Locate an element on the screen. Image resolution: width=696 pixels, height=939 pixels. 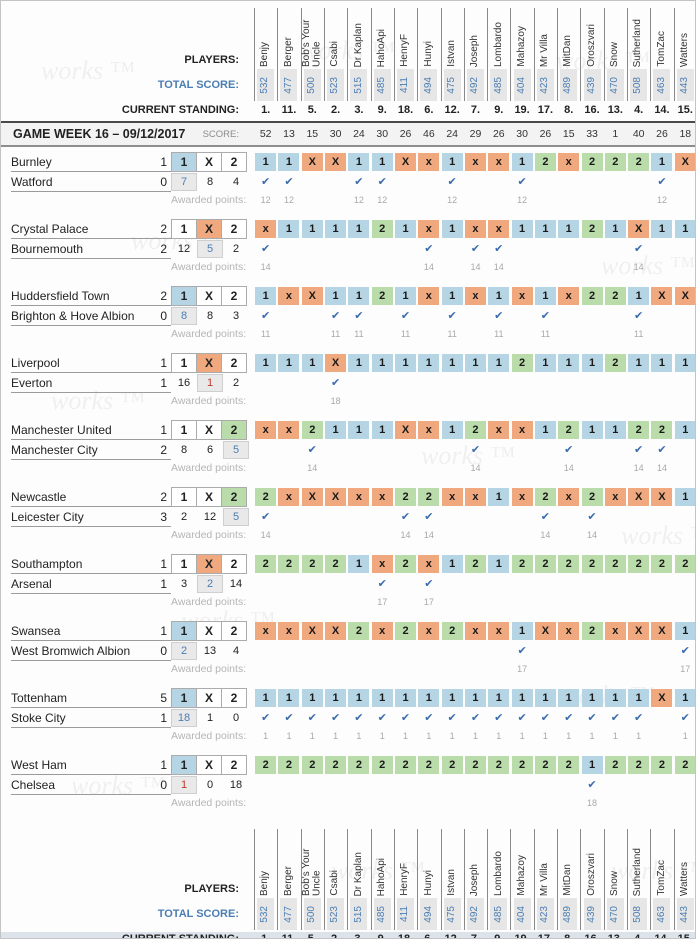
player-column: 7. is located at coordinates (475, 934).